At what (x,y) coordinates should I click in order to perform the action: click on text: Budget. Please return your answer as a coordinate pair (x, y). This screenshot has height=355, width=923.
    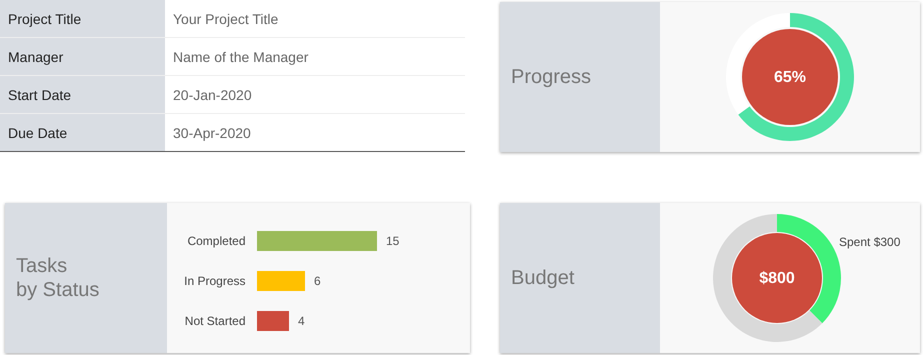
    Looking at the image, I should click on (580, 278).